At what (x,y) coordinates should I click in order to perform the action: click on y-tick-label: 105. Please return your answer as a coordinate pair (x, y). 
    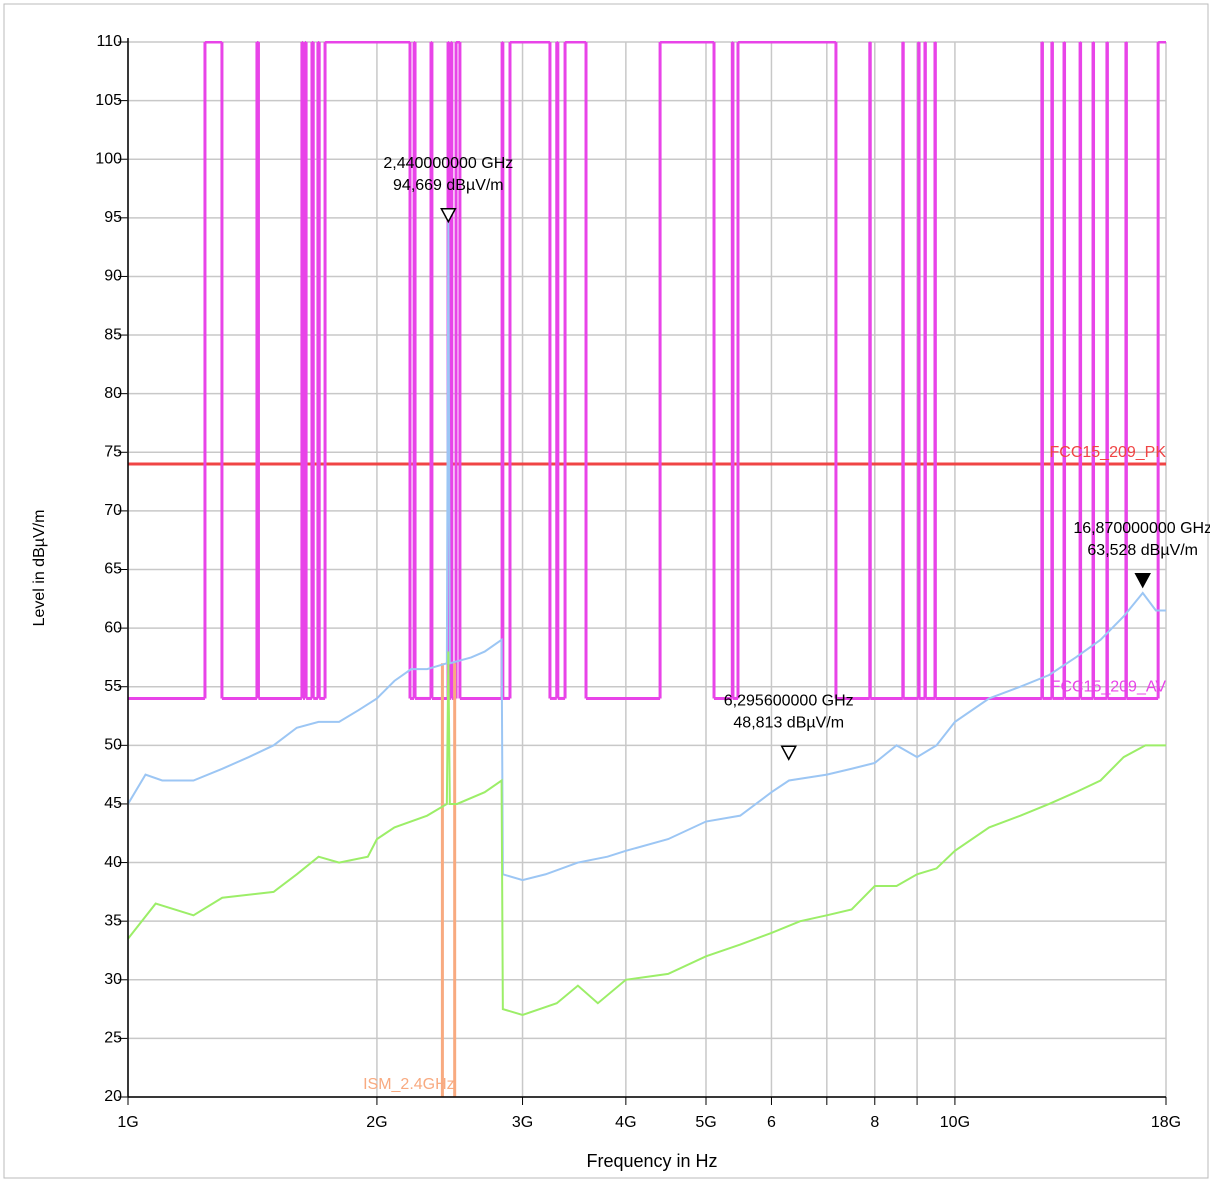
    Looking at the image, I should click on (108, 100).